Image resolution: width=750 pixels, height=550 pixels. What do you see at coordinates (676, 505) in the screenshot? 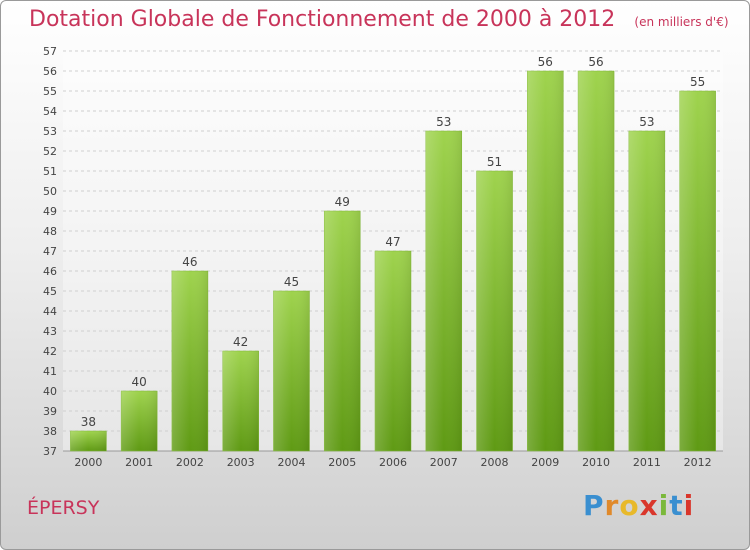
I see `logo-letter: t` at bounding box center [676, 505].